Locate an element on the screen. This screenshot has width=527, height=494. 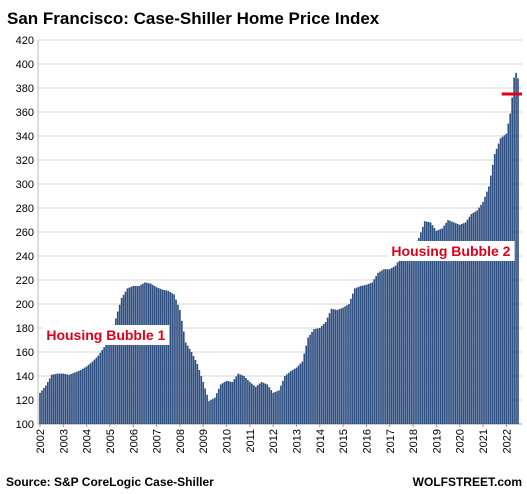
y-tick-label: 260 is located at coordinates (25, 233).